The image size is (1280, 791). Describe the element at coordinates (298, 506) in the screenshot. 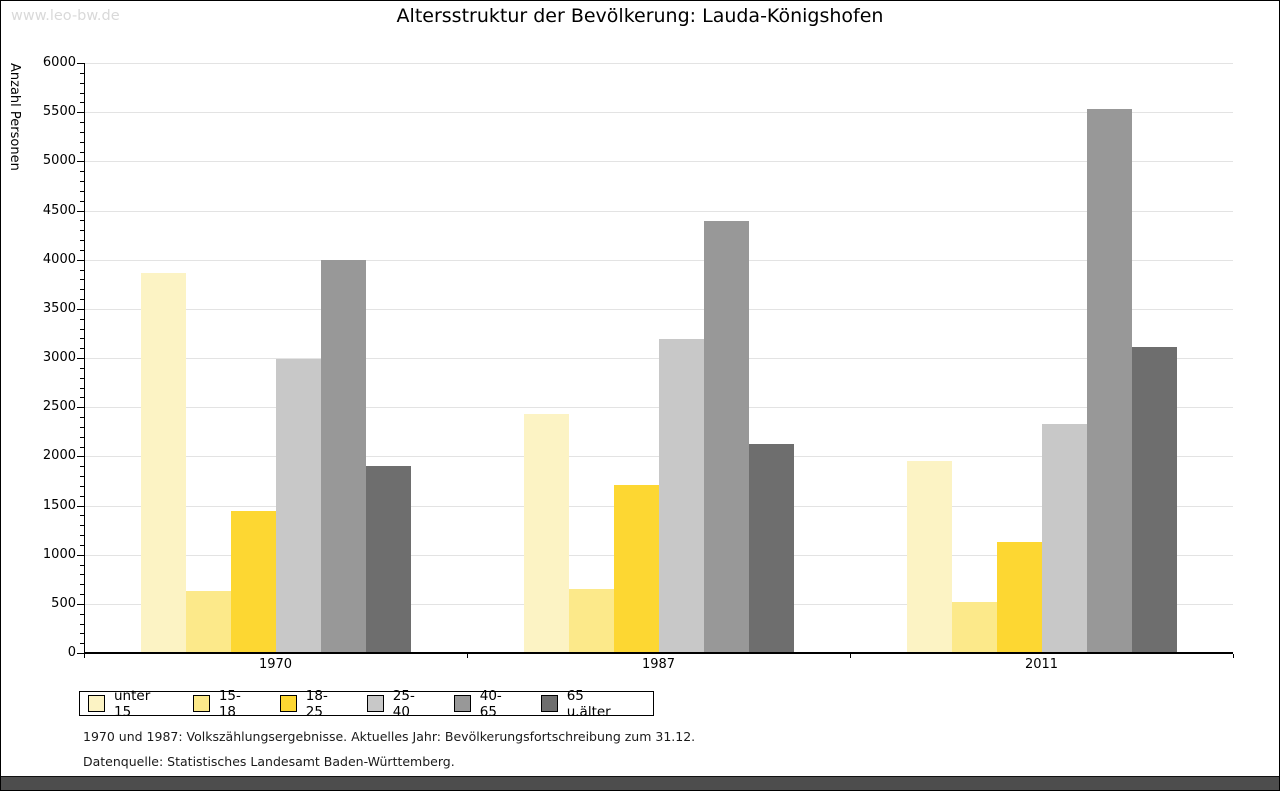

I see `bar-25-40-1970` at that location.